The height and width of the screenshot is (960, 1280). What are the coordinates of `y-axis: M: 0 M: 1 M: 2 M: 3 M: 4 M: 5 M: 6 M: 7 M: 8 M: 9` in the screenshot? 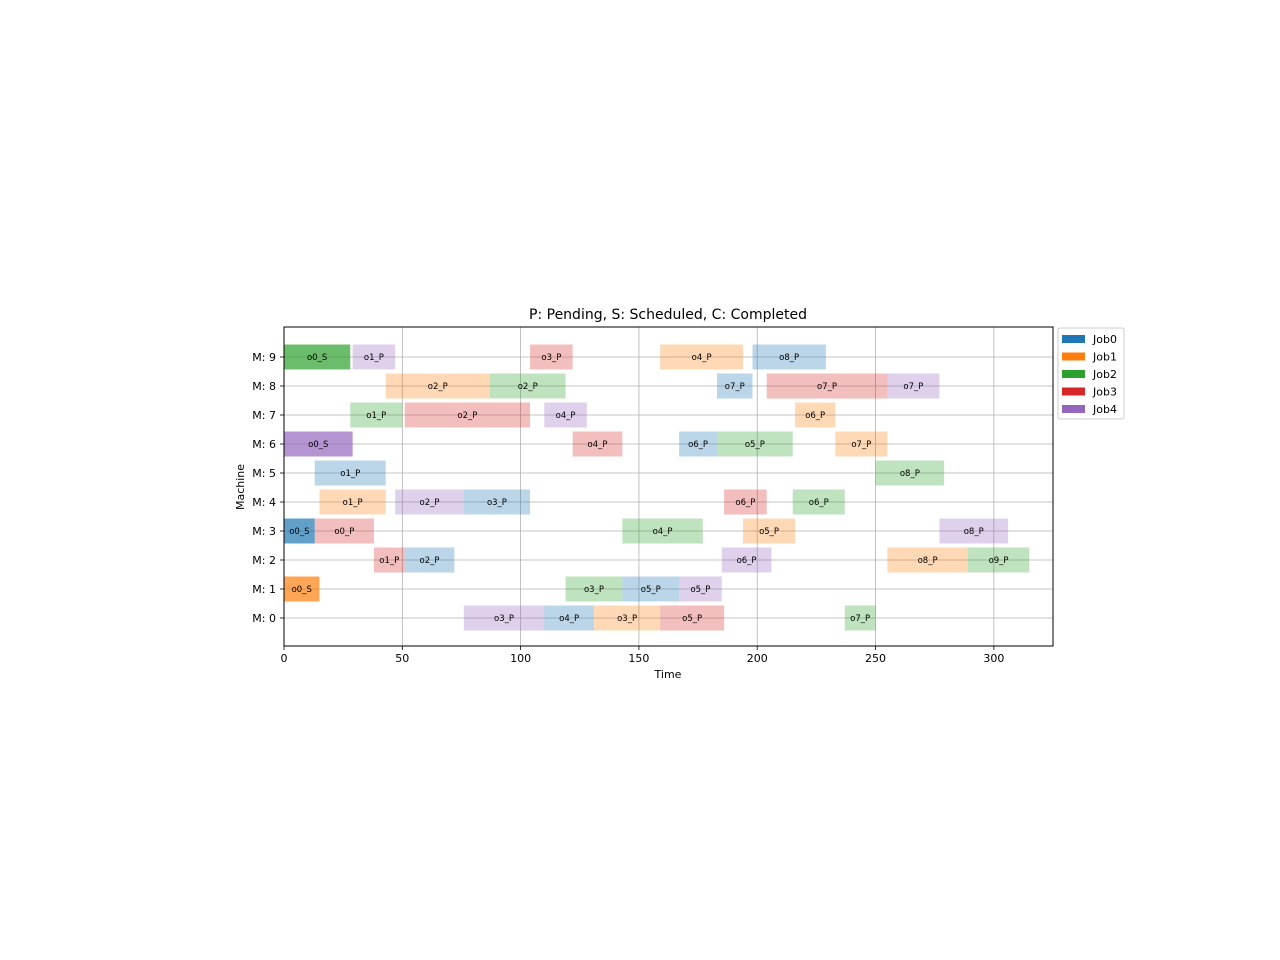 It's located at (268, 488).